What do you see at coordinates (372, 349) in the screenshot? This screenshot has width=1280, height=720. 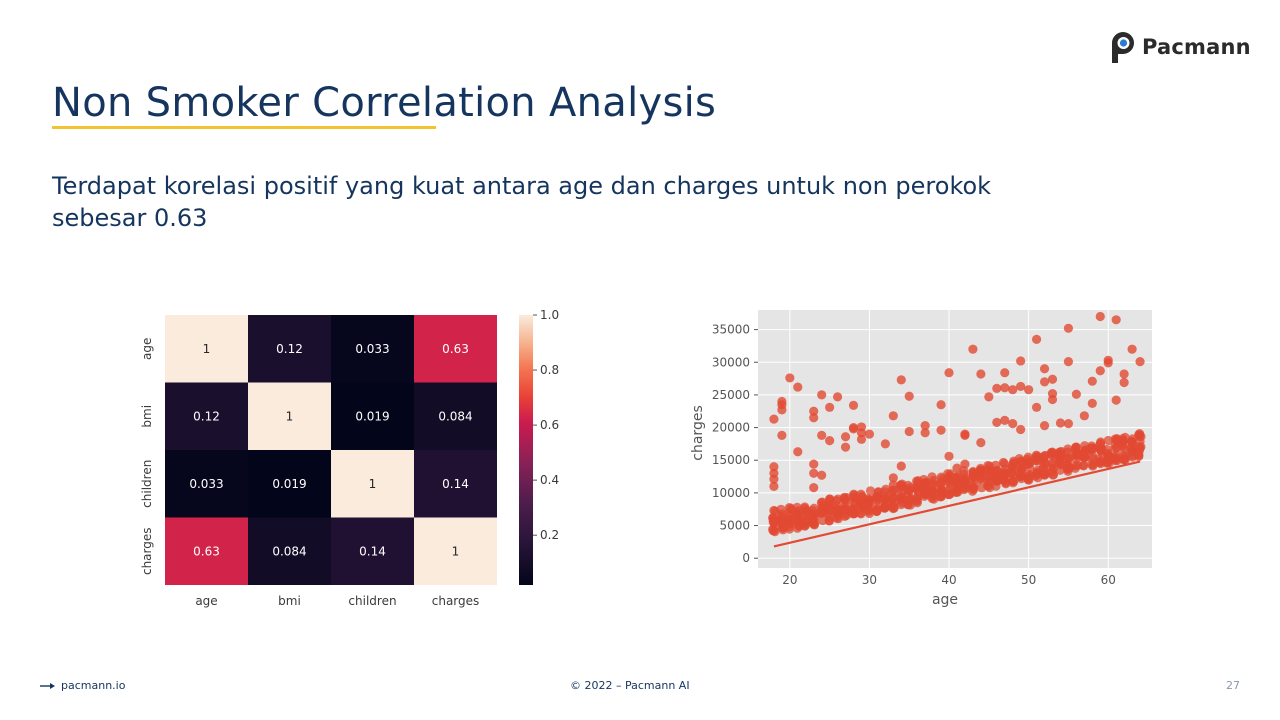 I see `heatmap-cell-label: 0.033` at bounding box center [372, 349].